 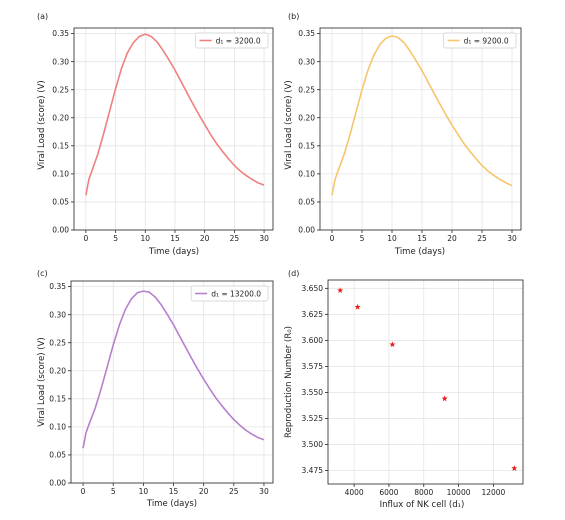 What do you see at coordinates (204, 491) in the screenshot?
I see `panel-c-xtick-label-4: 20` at bounding box center [204, 491].